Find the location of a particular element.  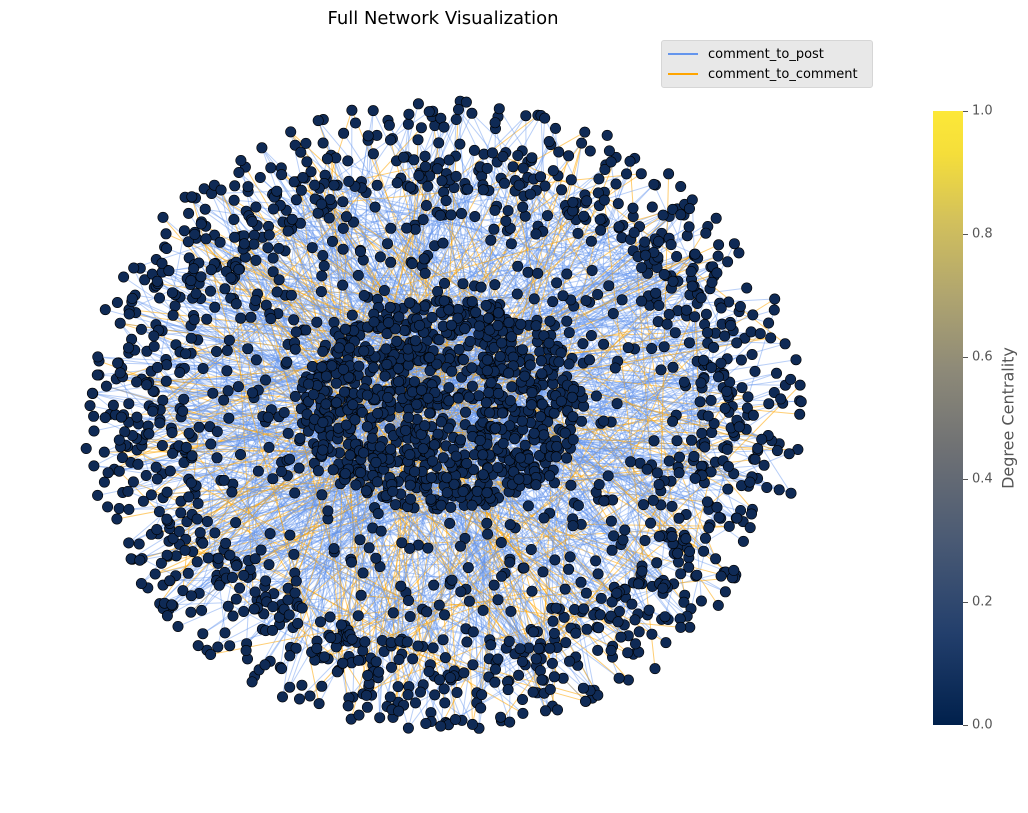

legend-entry-comment-to-comment: comment_to_comment is located at coordinates (763, 74).